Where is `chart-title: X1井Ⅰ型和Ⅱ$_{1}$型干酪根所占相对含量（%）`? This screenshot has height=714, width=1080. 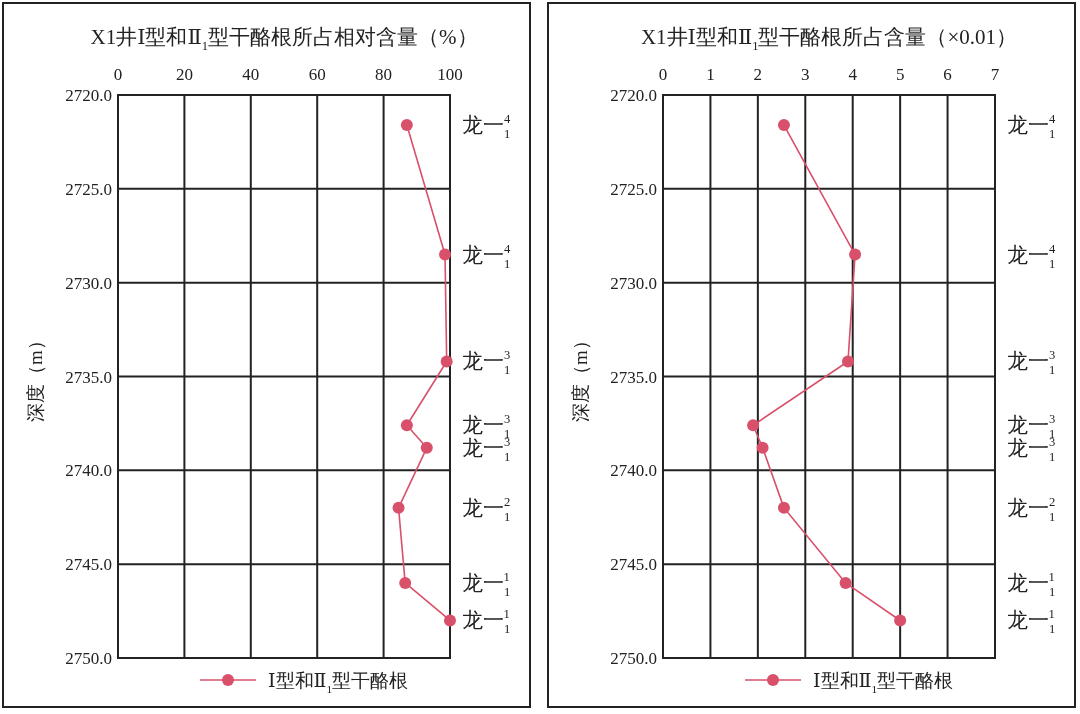
chart-title: X1井Ⅰ型和Ⅱ$_{1}$型干酪根所占相对含量（%） is located at coordinates (284, 39).